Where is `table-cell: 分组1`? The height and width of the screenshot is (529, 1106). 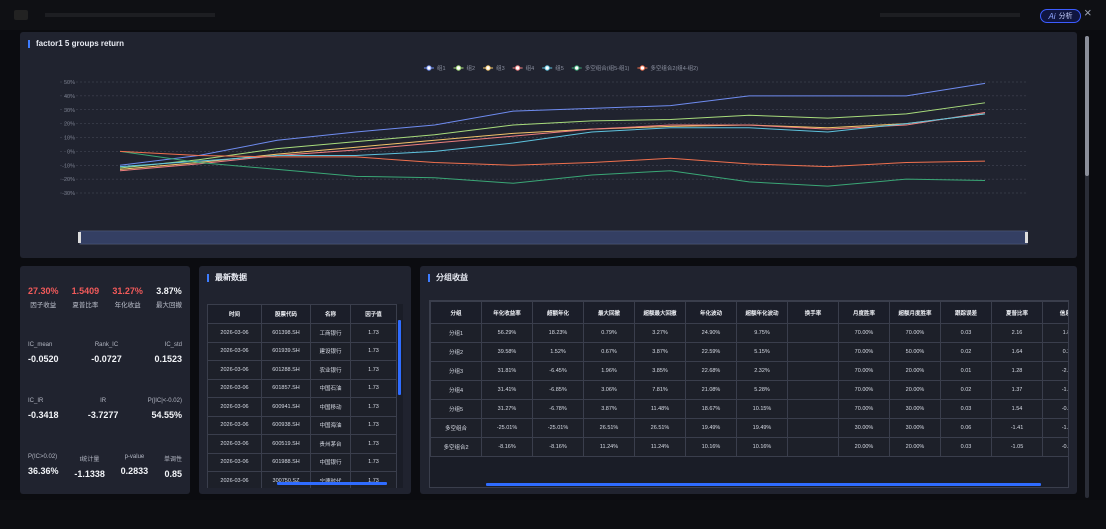 table-cell: 分组1 is located at coordinates (456, 333).